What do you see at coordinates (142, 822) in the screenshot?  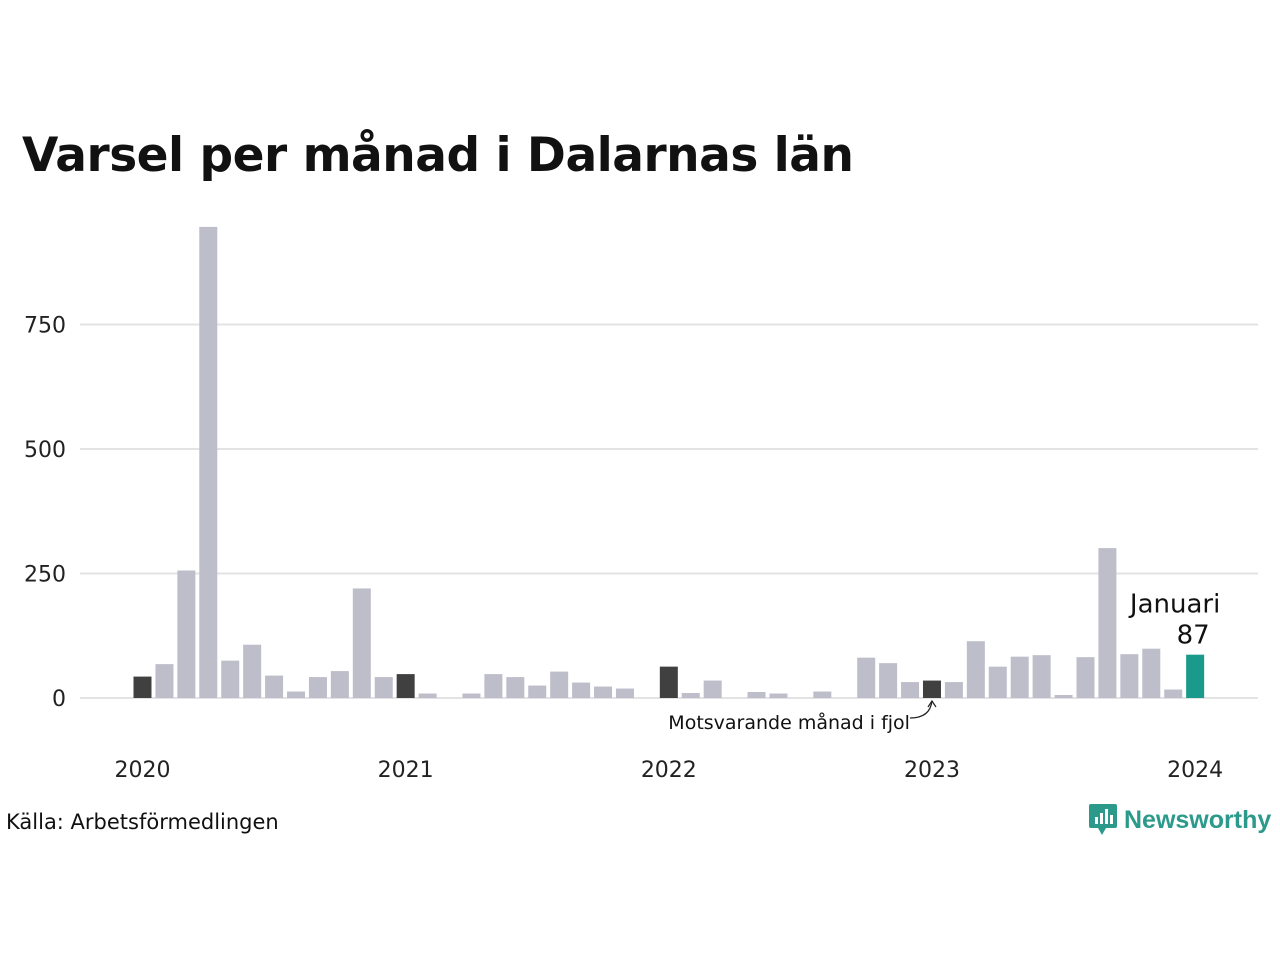 I see `source-note: Källa: Arbetsförmedlingen` at bounding box center [142, 822].